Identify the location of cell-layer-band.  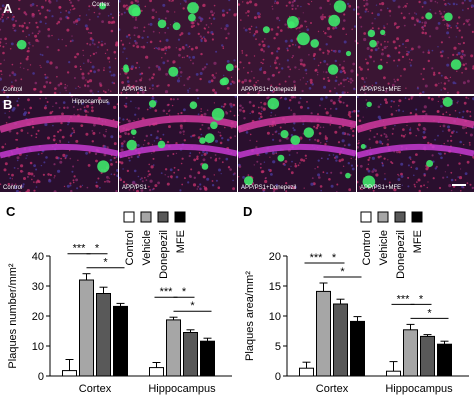
(178, 151).